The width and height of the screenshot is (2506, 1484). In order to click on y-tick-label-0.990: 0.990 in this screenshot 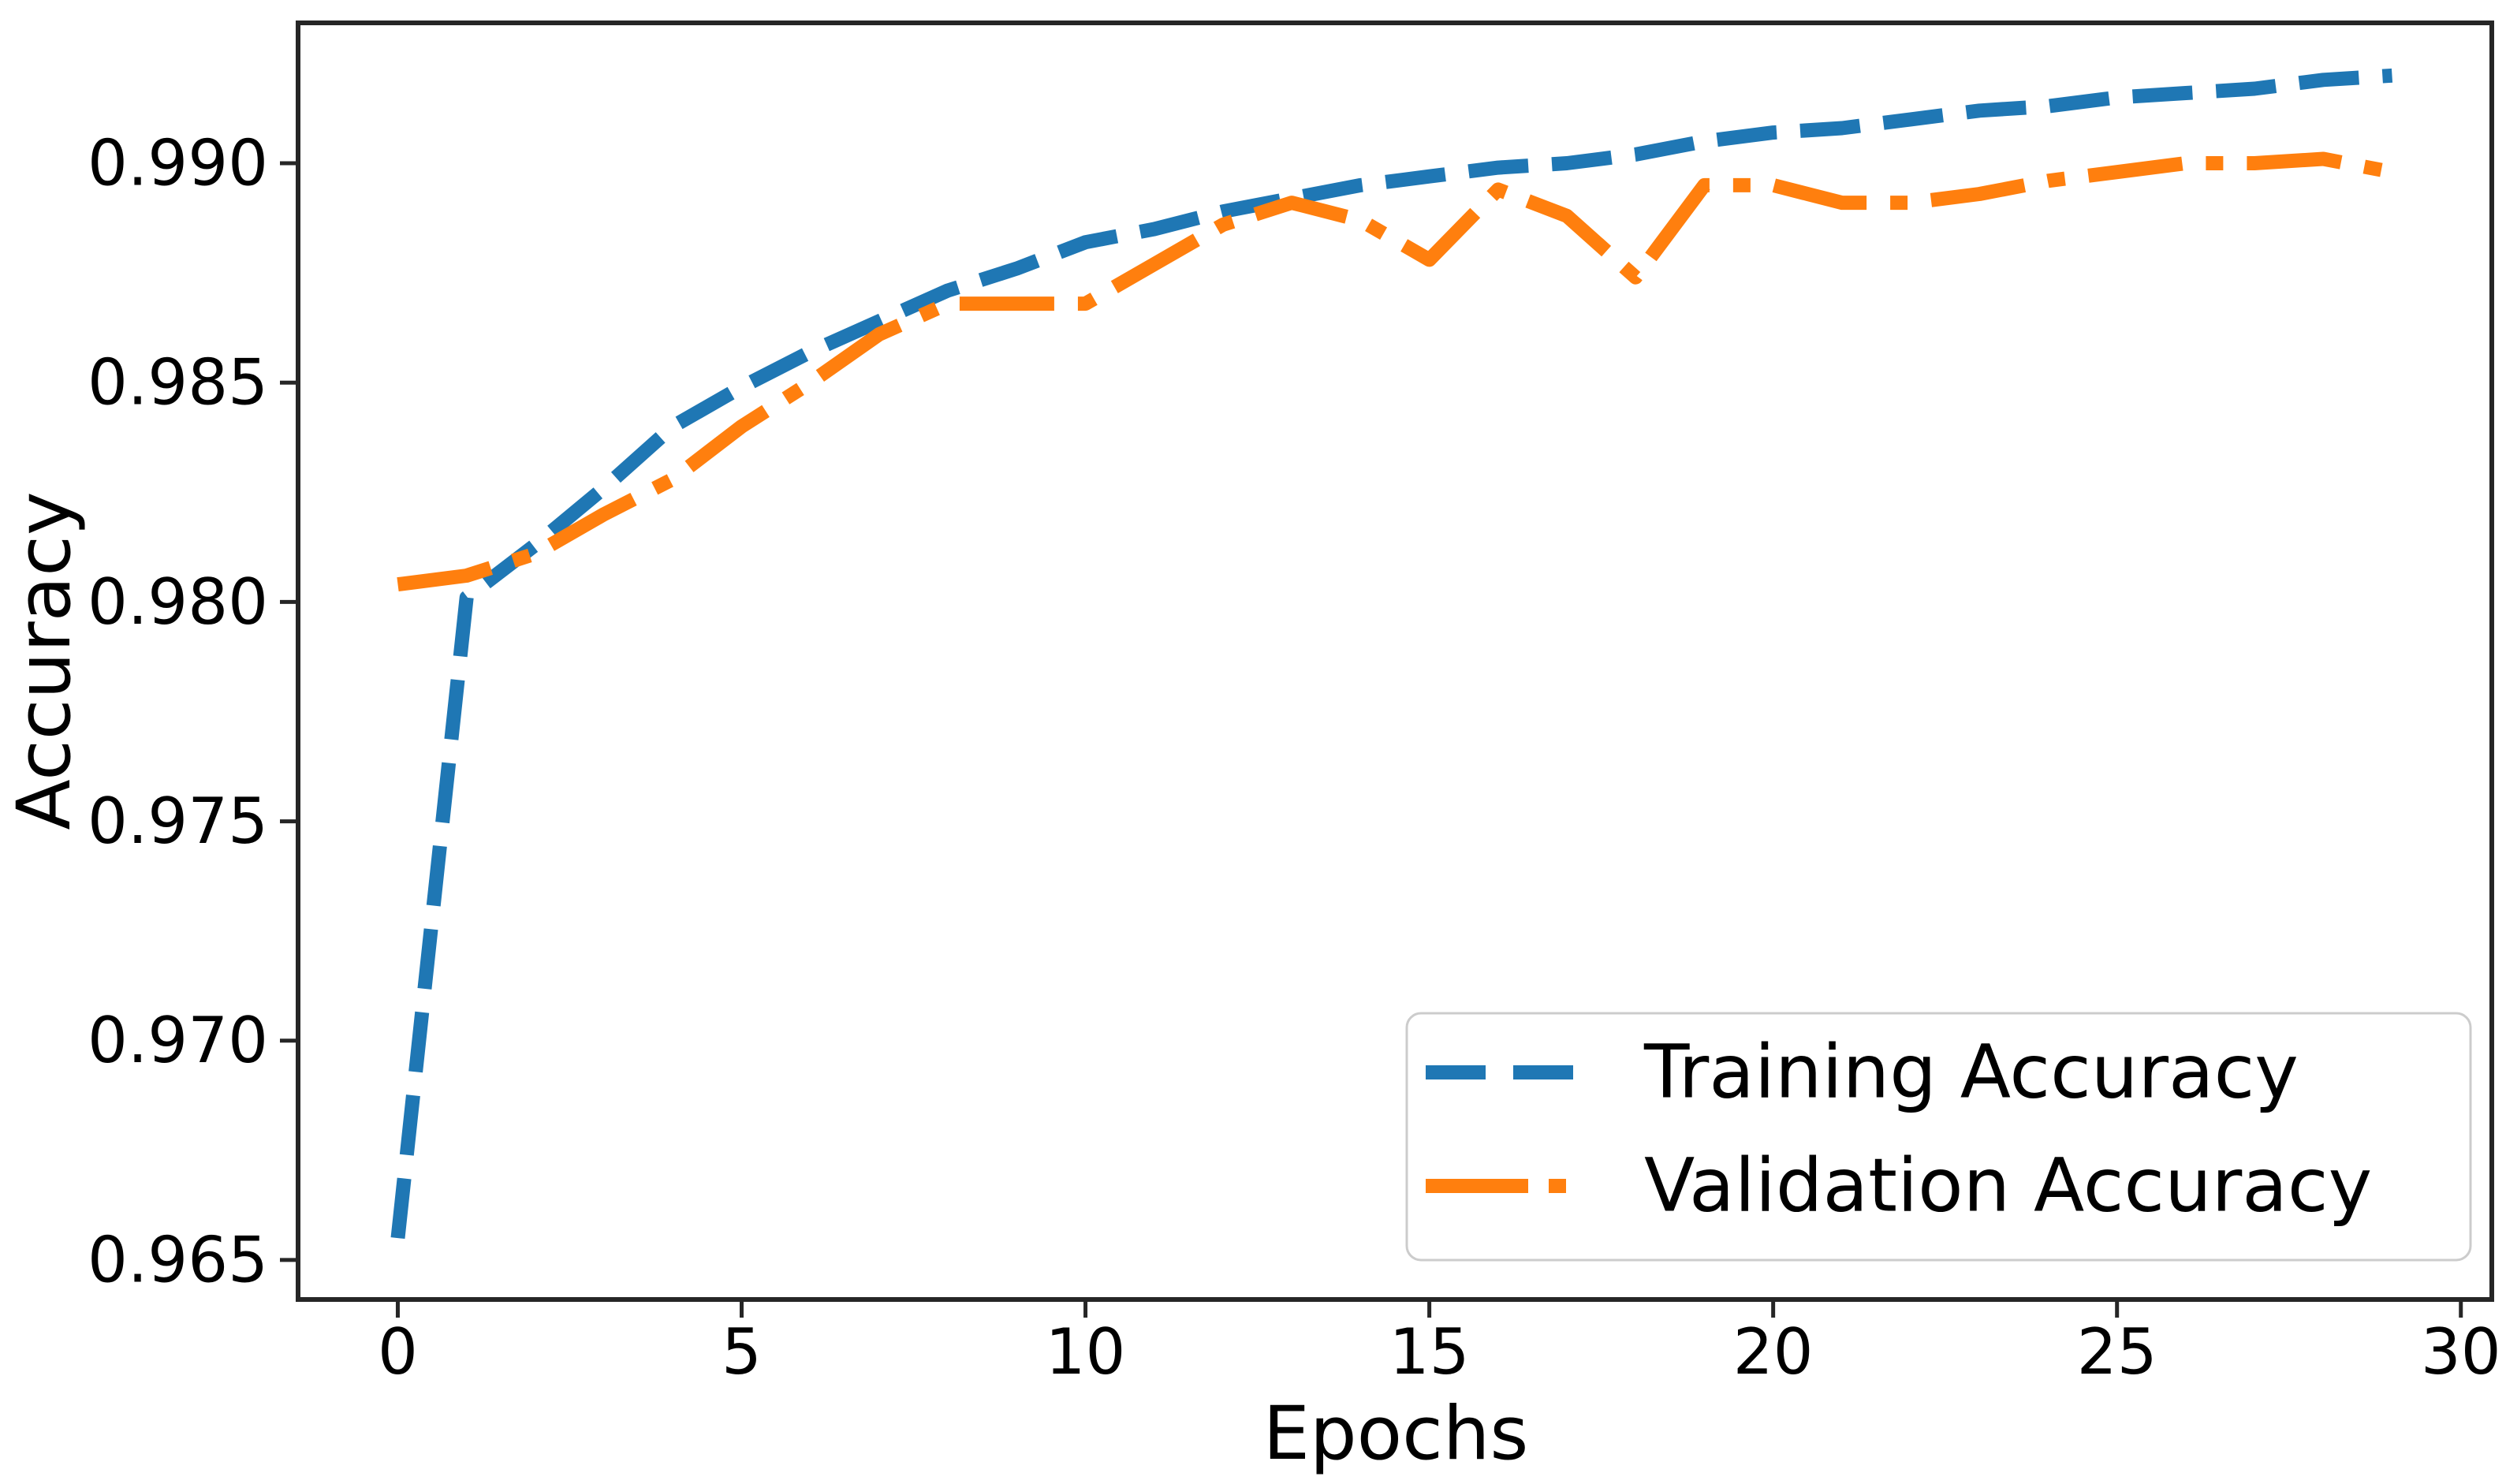, I will do `click(178, 163)`.